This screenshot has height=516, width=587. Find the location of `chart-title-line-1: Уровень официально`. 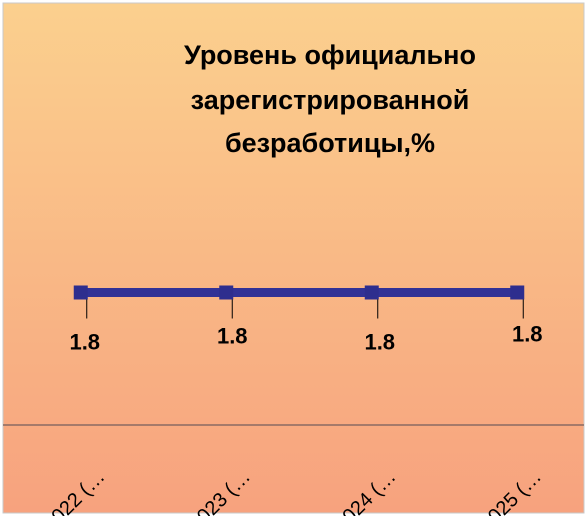

chart-title-line-1: Уровень официально is located at coordinates (330, 55).